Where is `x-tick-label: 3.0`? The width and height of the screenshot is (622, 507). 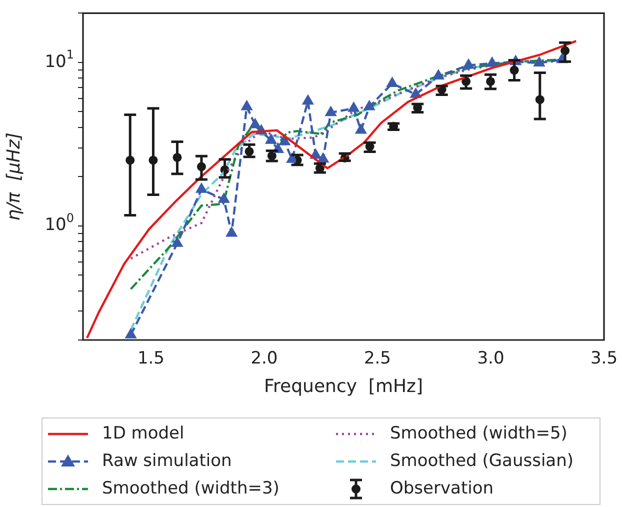
x-tick-label: 3.0 is located at coordinates (490, 358).